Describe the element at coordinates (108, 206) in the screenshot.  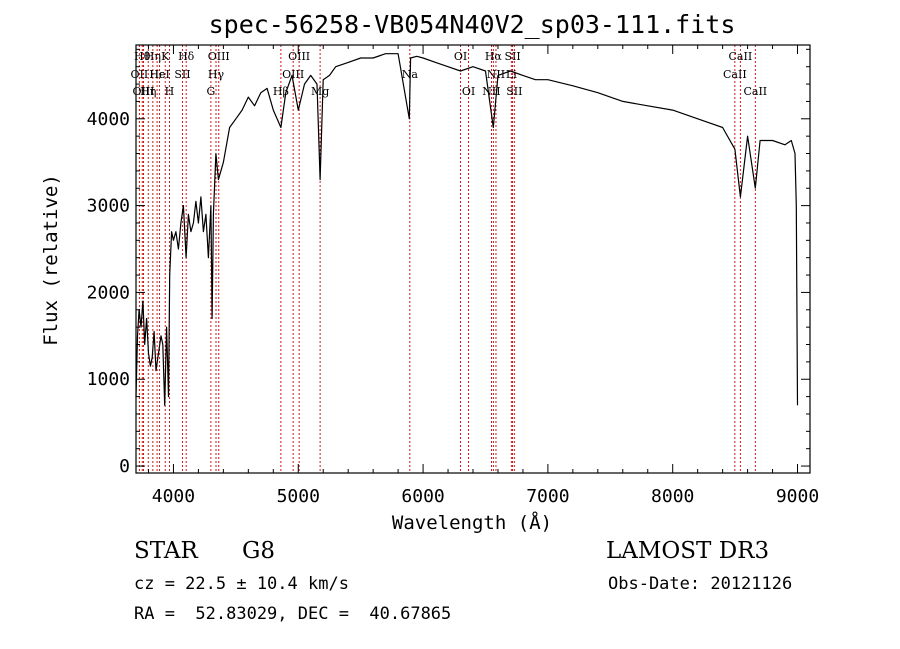
I see `y-tick-label: 3000` at that location.